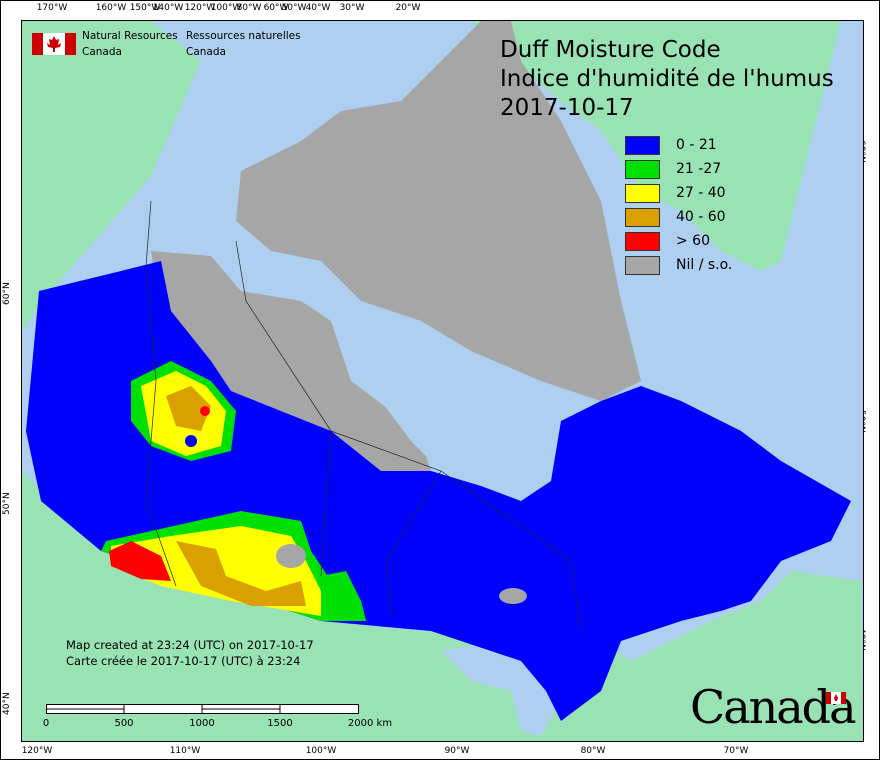 This screenshot has width=880, height=760. I want to click on top-axis-label: 120°W, so click(200, 8).